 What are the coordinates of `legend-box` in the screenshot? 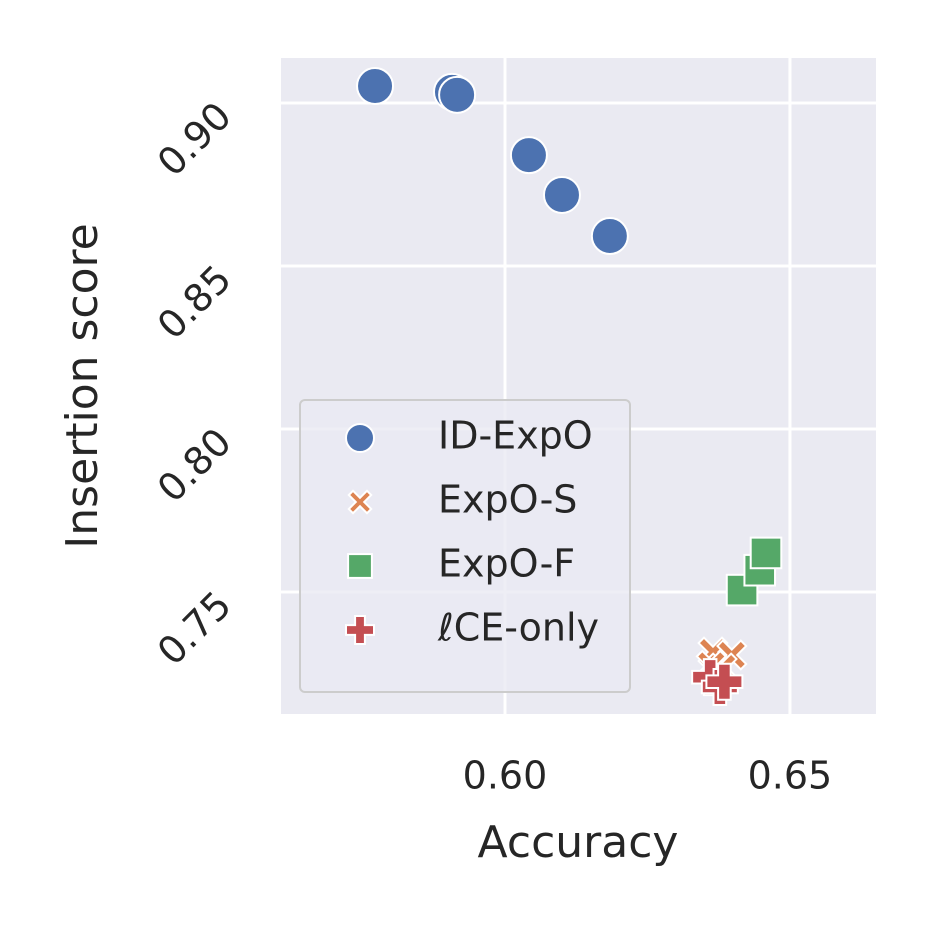 It's located at (465, 546).